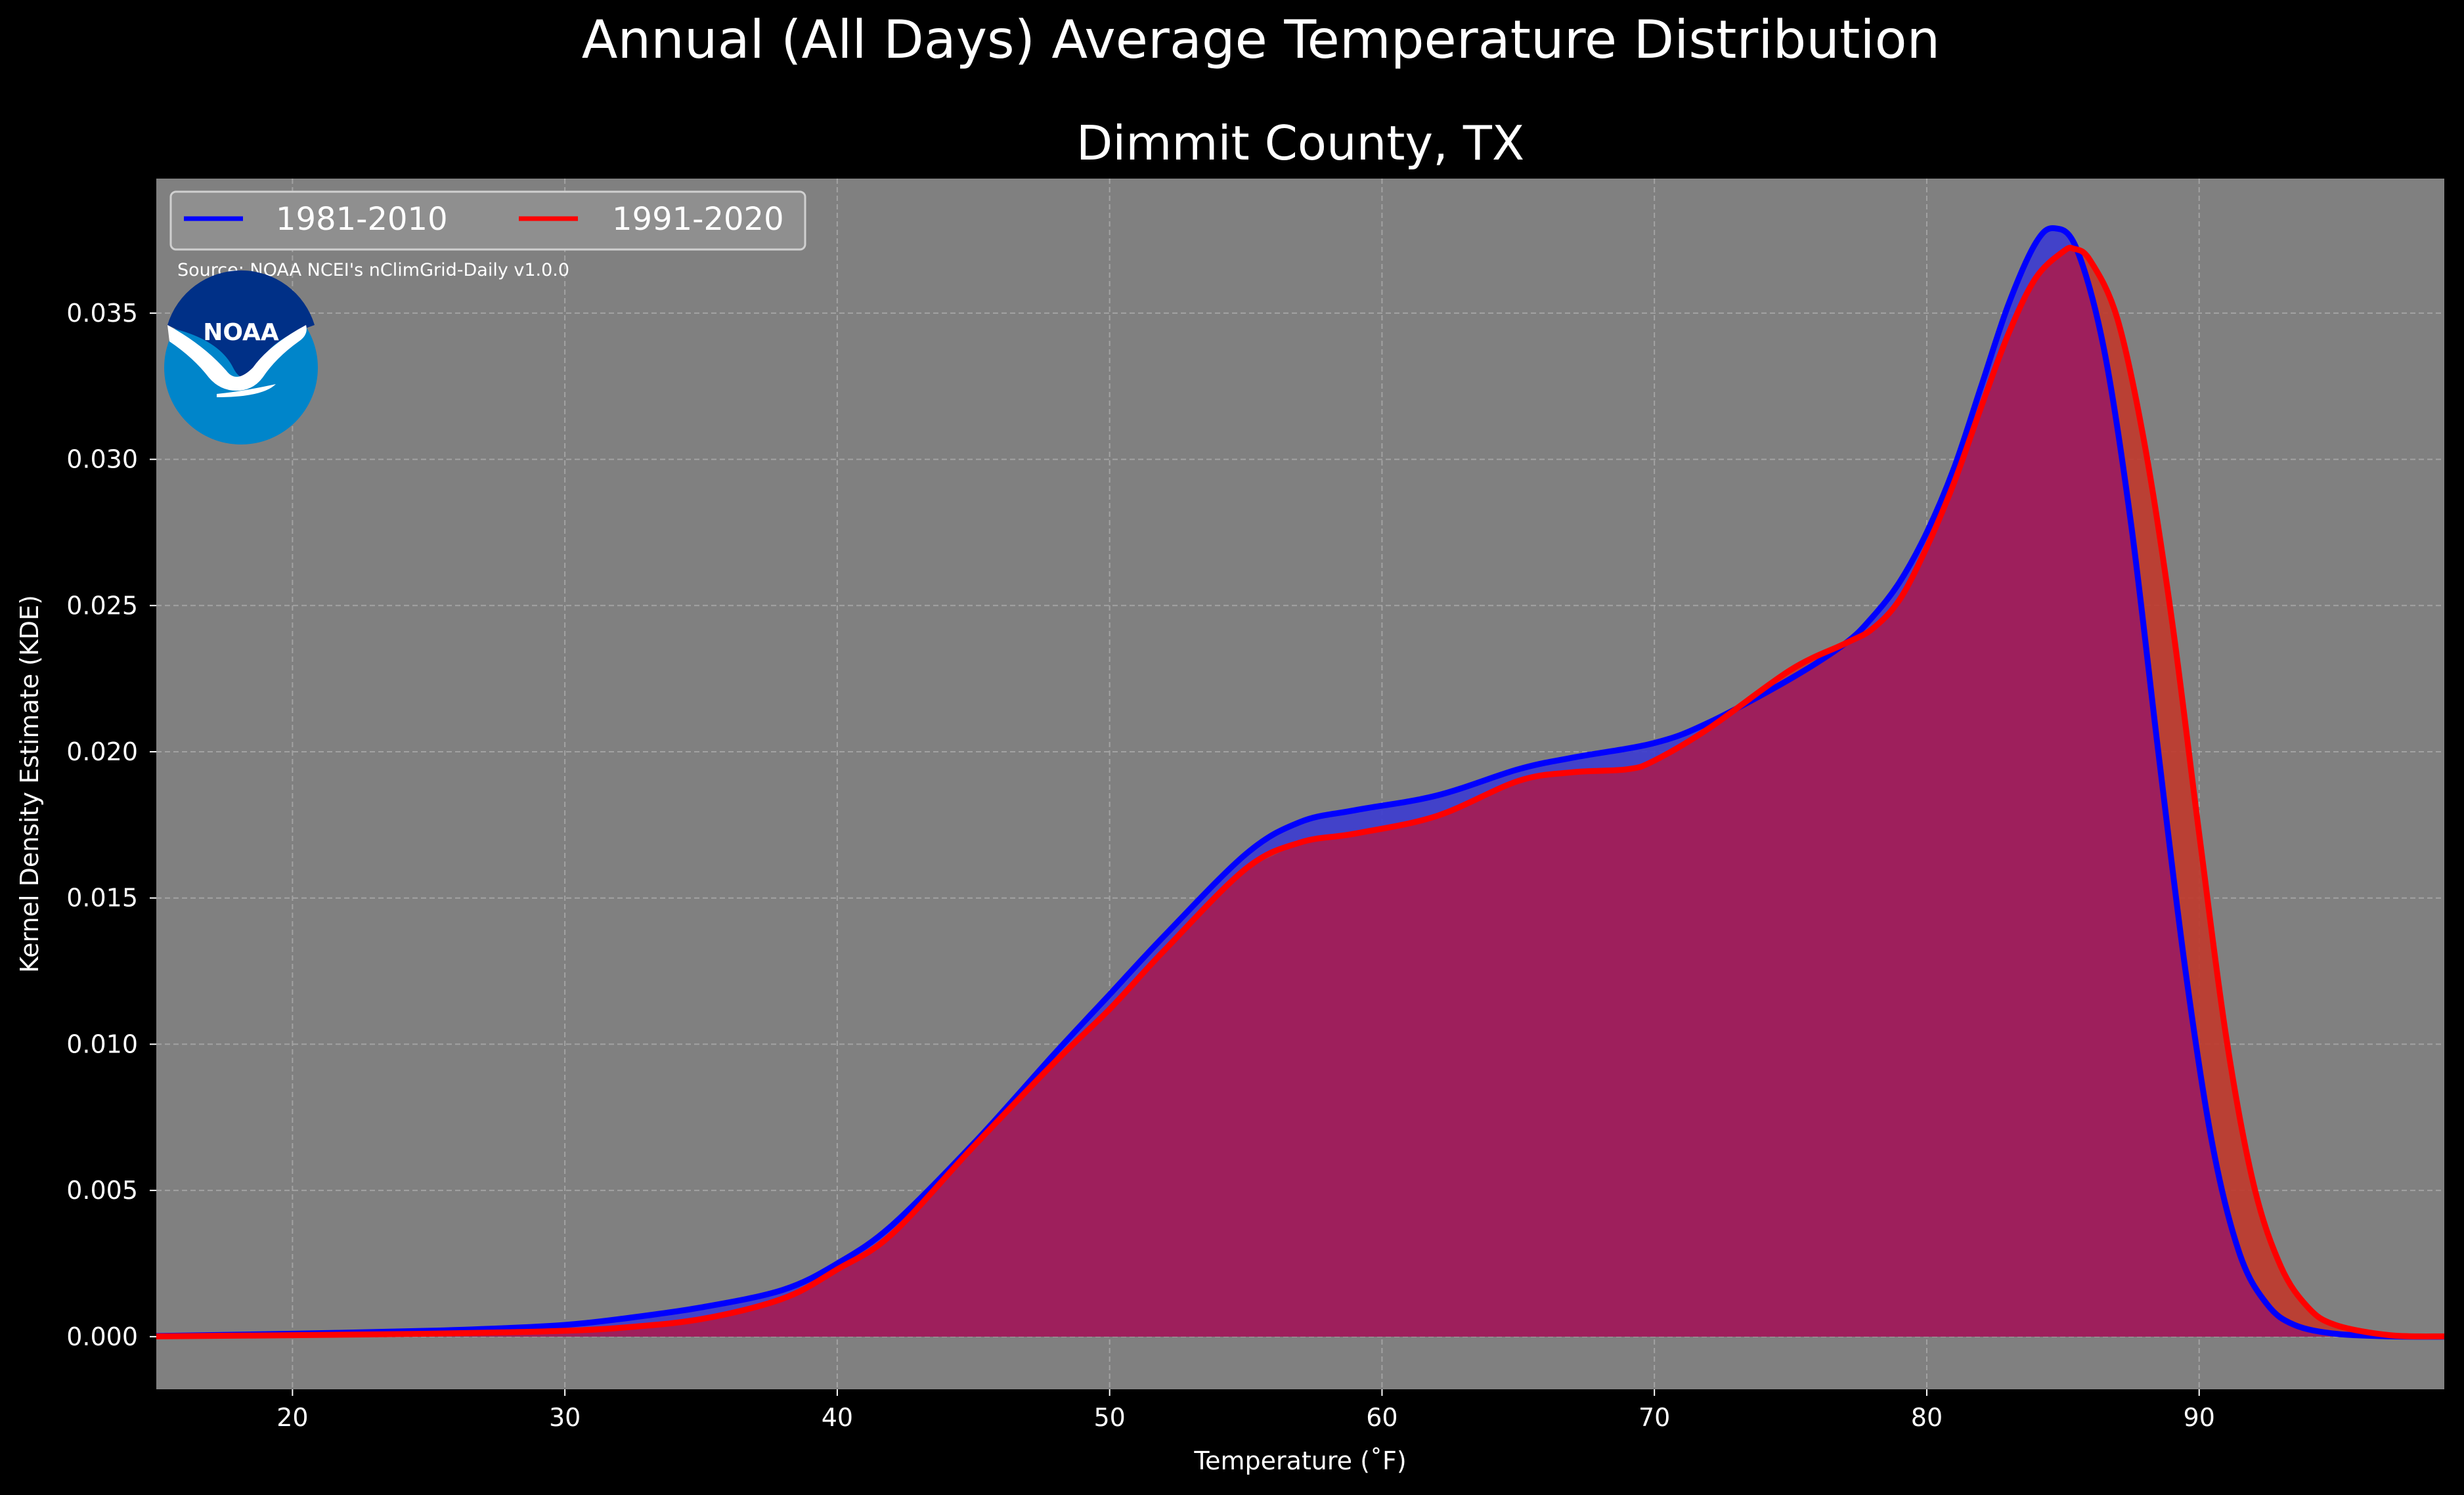  Describe the element at coordinates (102, 605) in the screenshot. I see `y-tick-label: 0.025` at that location.